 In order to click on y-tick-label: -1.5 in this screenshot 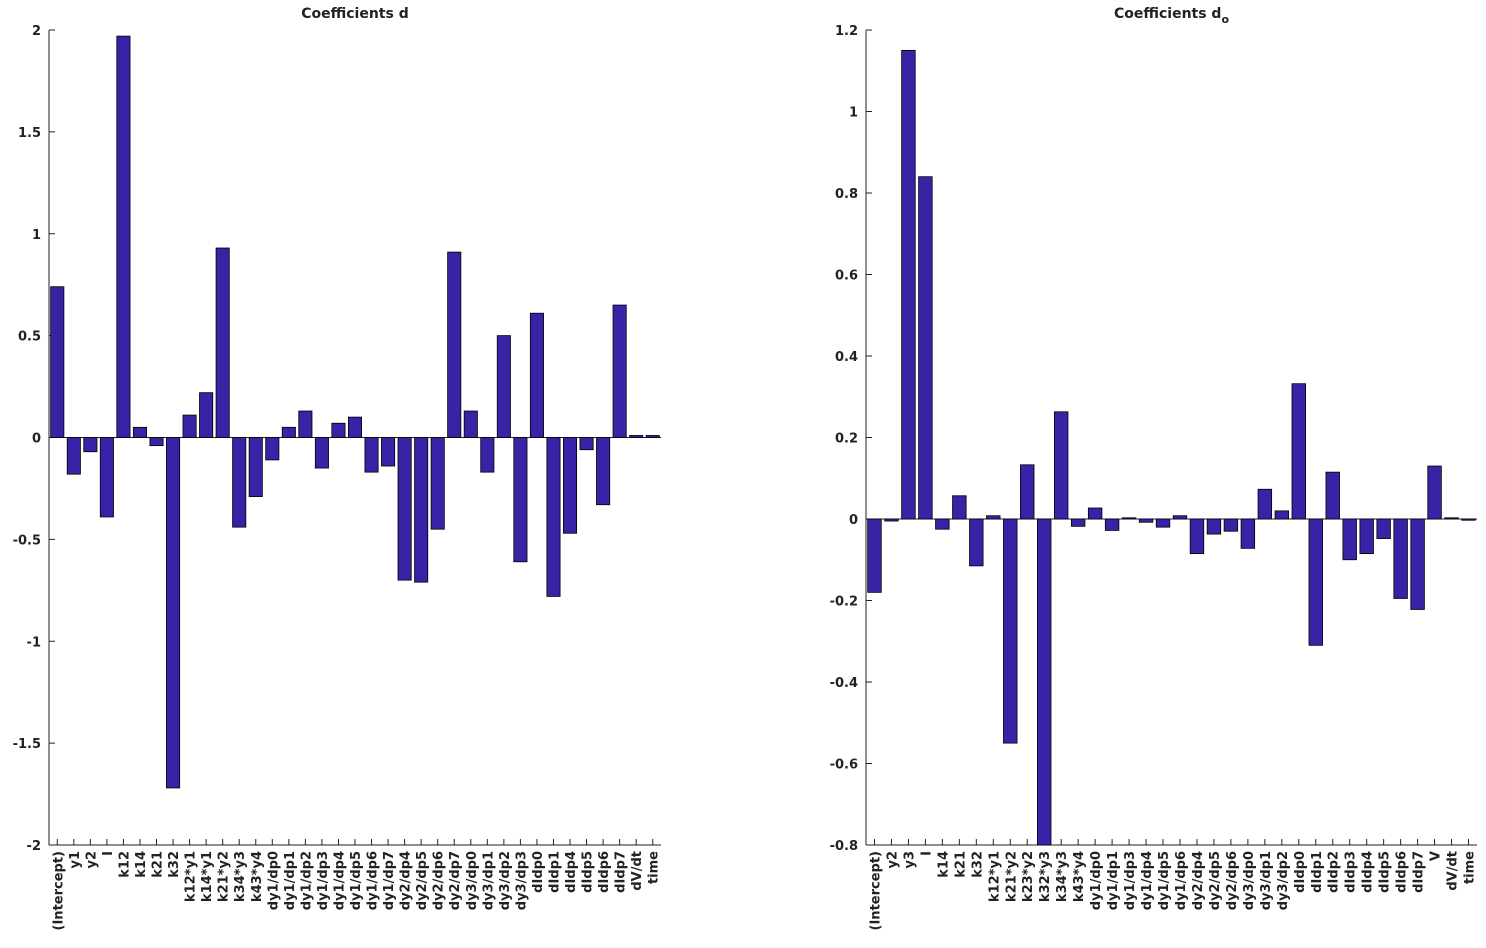, I will do `click(27, 744)`.